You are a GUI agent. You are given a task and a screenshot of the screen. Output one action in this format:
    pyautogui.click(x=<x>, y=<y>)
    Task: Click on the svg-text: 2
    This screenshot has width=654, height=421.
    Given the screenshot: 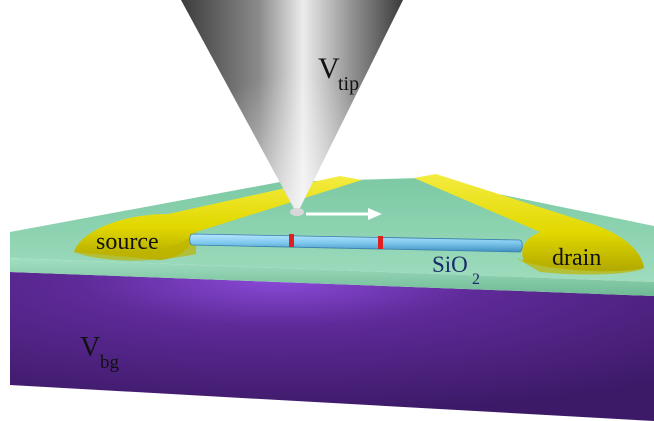 What is the action you would take?
    pyautogui.click(x=476, y=279)
    